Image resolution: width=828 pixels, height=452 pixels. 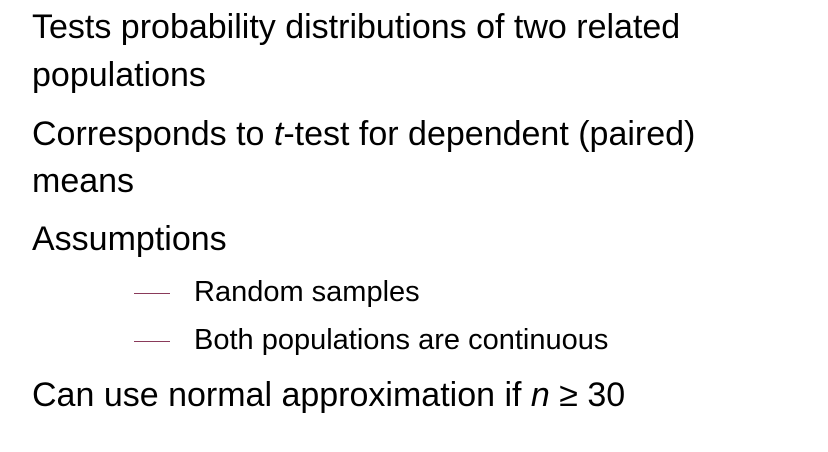 I want to click on bullet-related-populations-line2: populations, so click(x=119, y=75).